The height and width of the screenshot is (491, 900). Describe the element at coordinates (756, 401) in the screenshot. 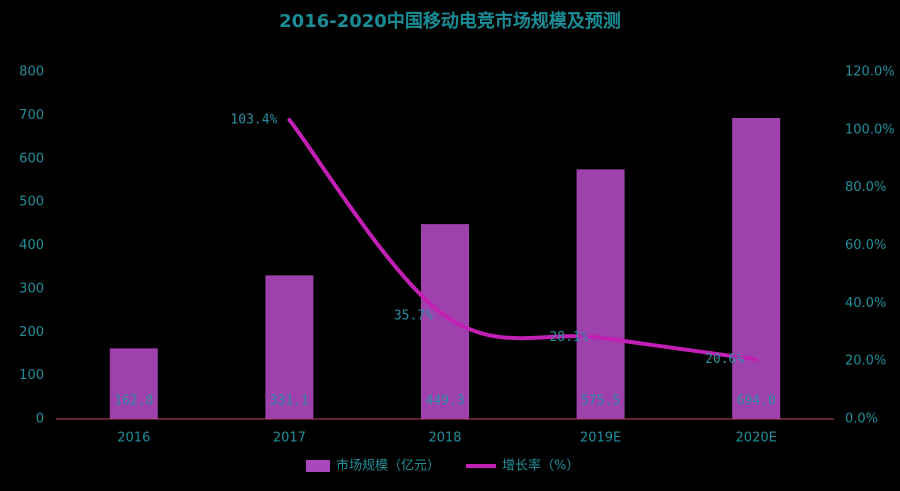

I see `data-label: 694.0` at that location.